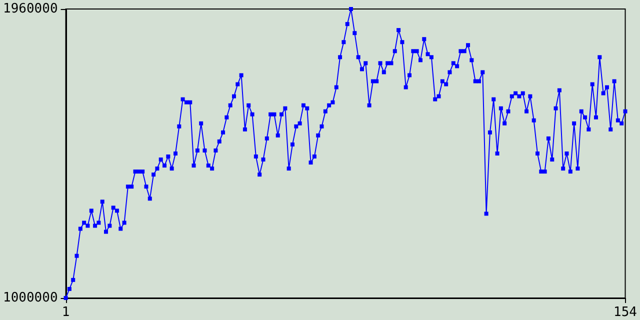  What do you see at coordinates (30, 298) in the screenshot?
I see `y-tick-label: 1000000` at bounding box center [30, 298].